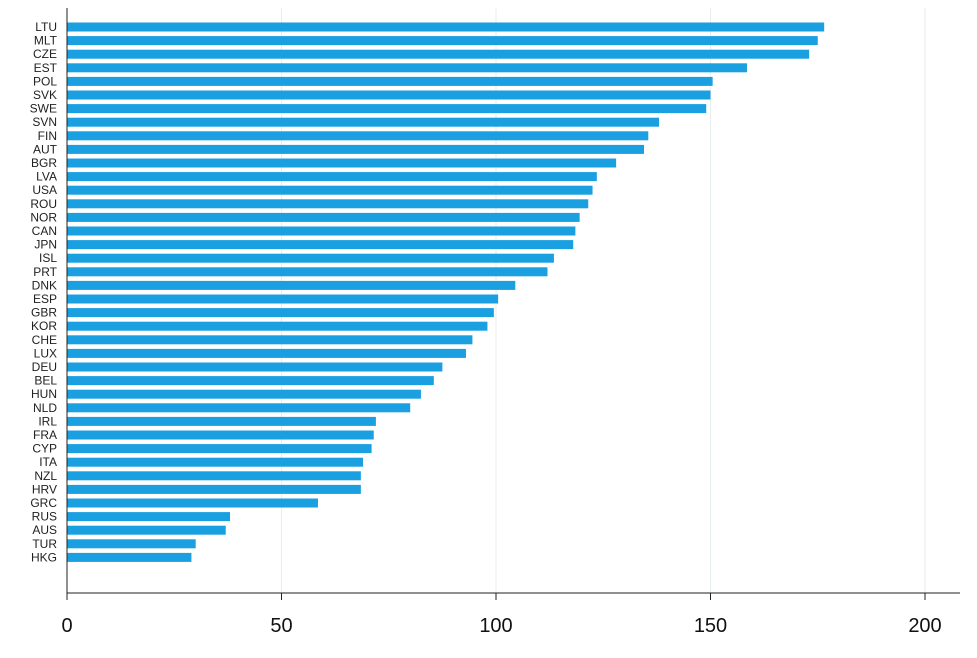  Describe the element at coordinates (45, 272) in the screenshot. I see `category-label-prt: PRT` at that location.